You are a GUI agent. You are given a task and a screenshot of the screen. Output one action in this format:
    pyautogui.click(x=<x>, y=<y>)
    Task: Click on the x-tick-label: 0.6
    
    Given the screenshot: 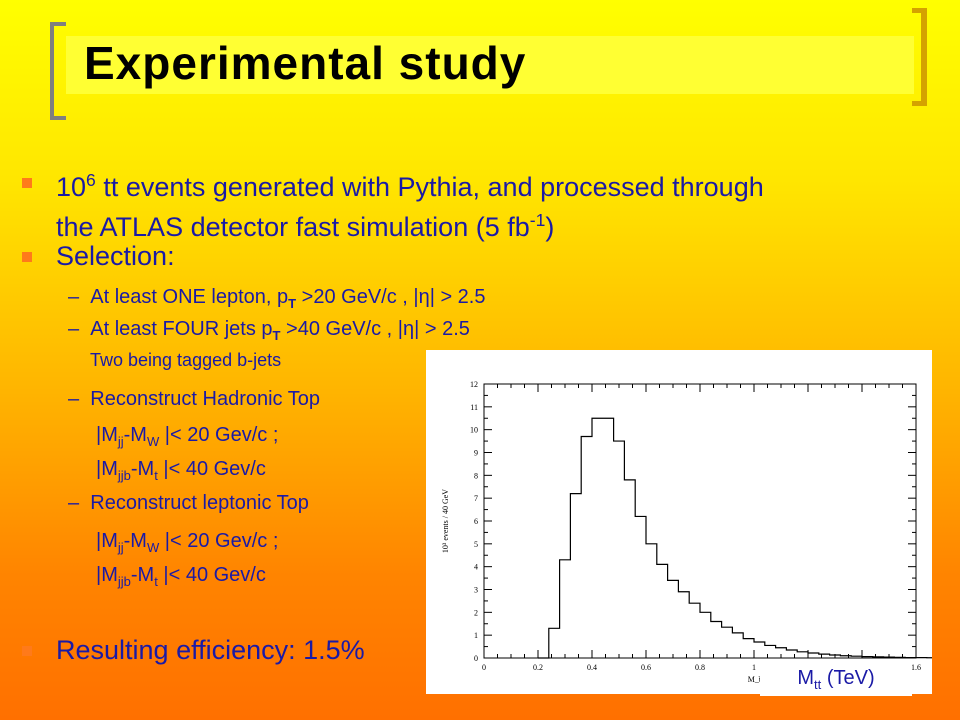 What is the action you would take?
    pyautogui.click(x=646, y=667)
    